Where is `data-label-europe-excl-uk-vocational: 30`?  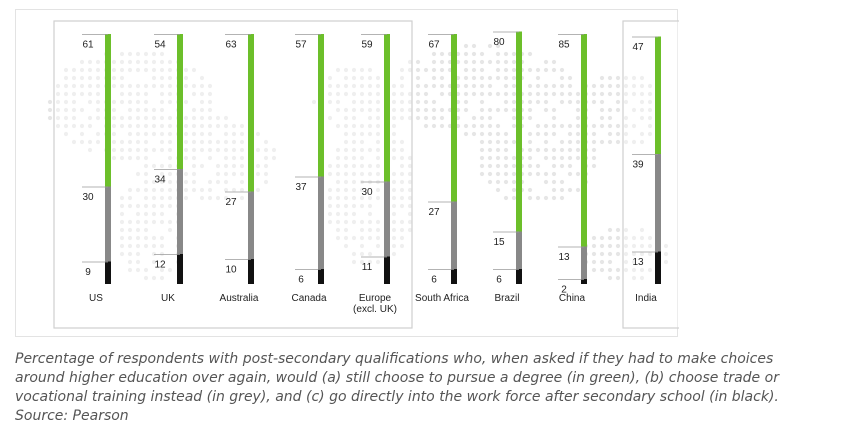 data-label-europe-excl-uk-vocational: 30 is located at coordinates (367, 192).